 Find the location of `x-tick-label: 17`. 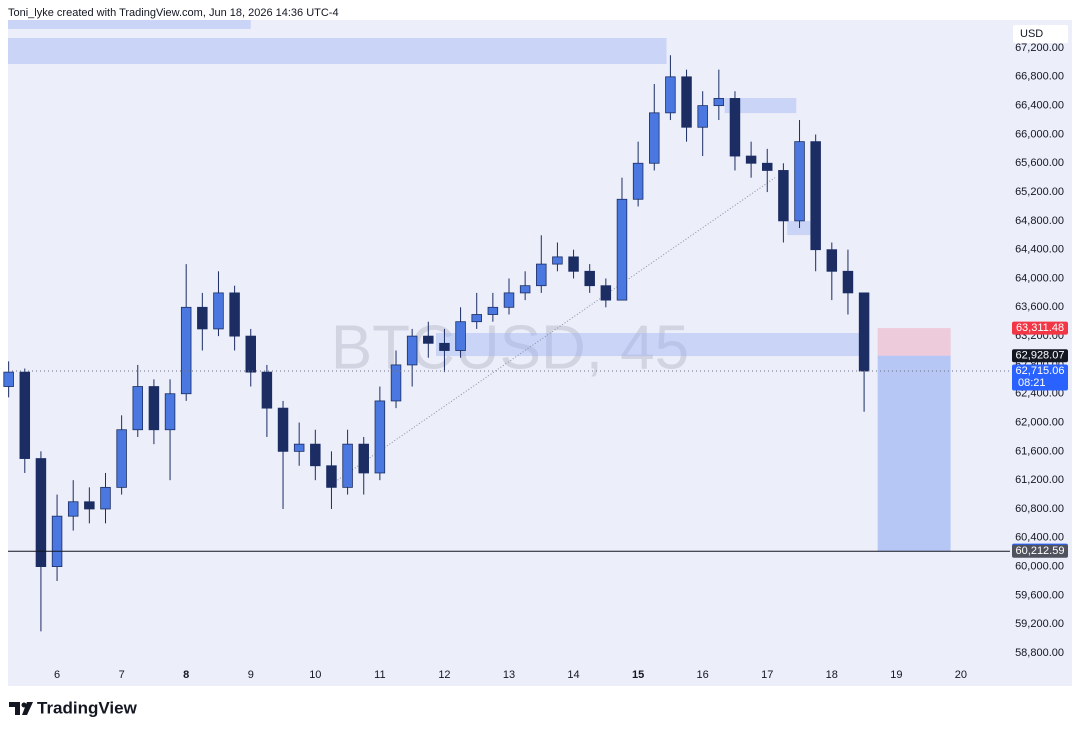

x-tick-label: 17 is located at coordinates (767, 675).